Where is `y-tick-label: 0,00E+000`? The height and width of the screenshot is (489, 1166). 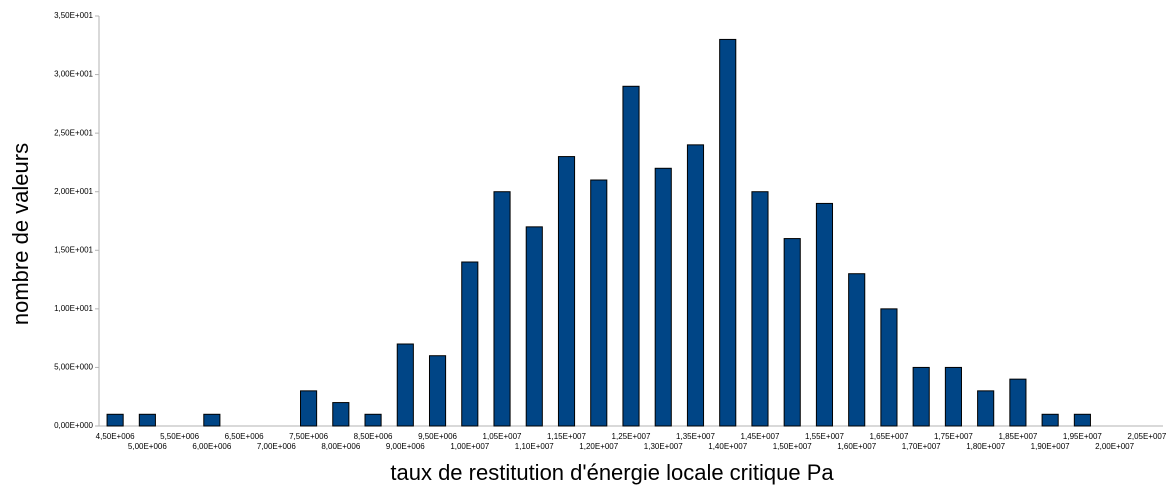
y-tick-label: 0,00E+000 is located at coordinates (73, 425).